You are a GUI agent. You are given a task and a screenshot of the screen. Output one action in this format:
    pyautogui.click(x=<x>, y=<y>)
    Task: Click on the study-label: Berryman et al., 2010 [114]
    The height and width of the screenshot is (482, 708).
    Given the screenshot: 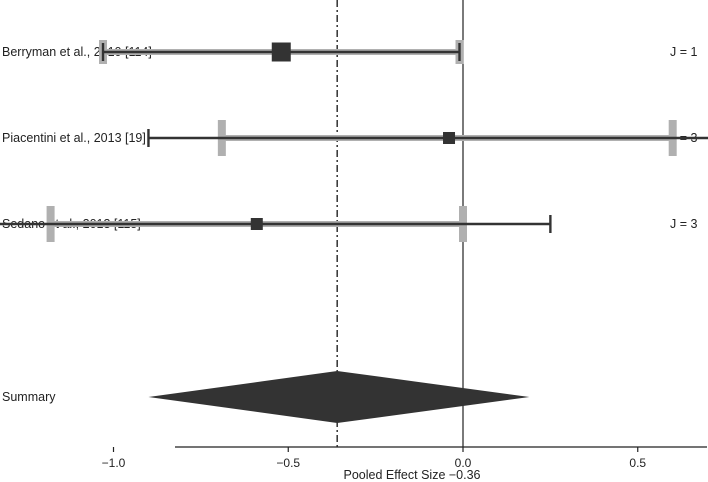 What is the action you would take?
    pyautogui.click(x=77, y=52)
    